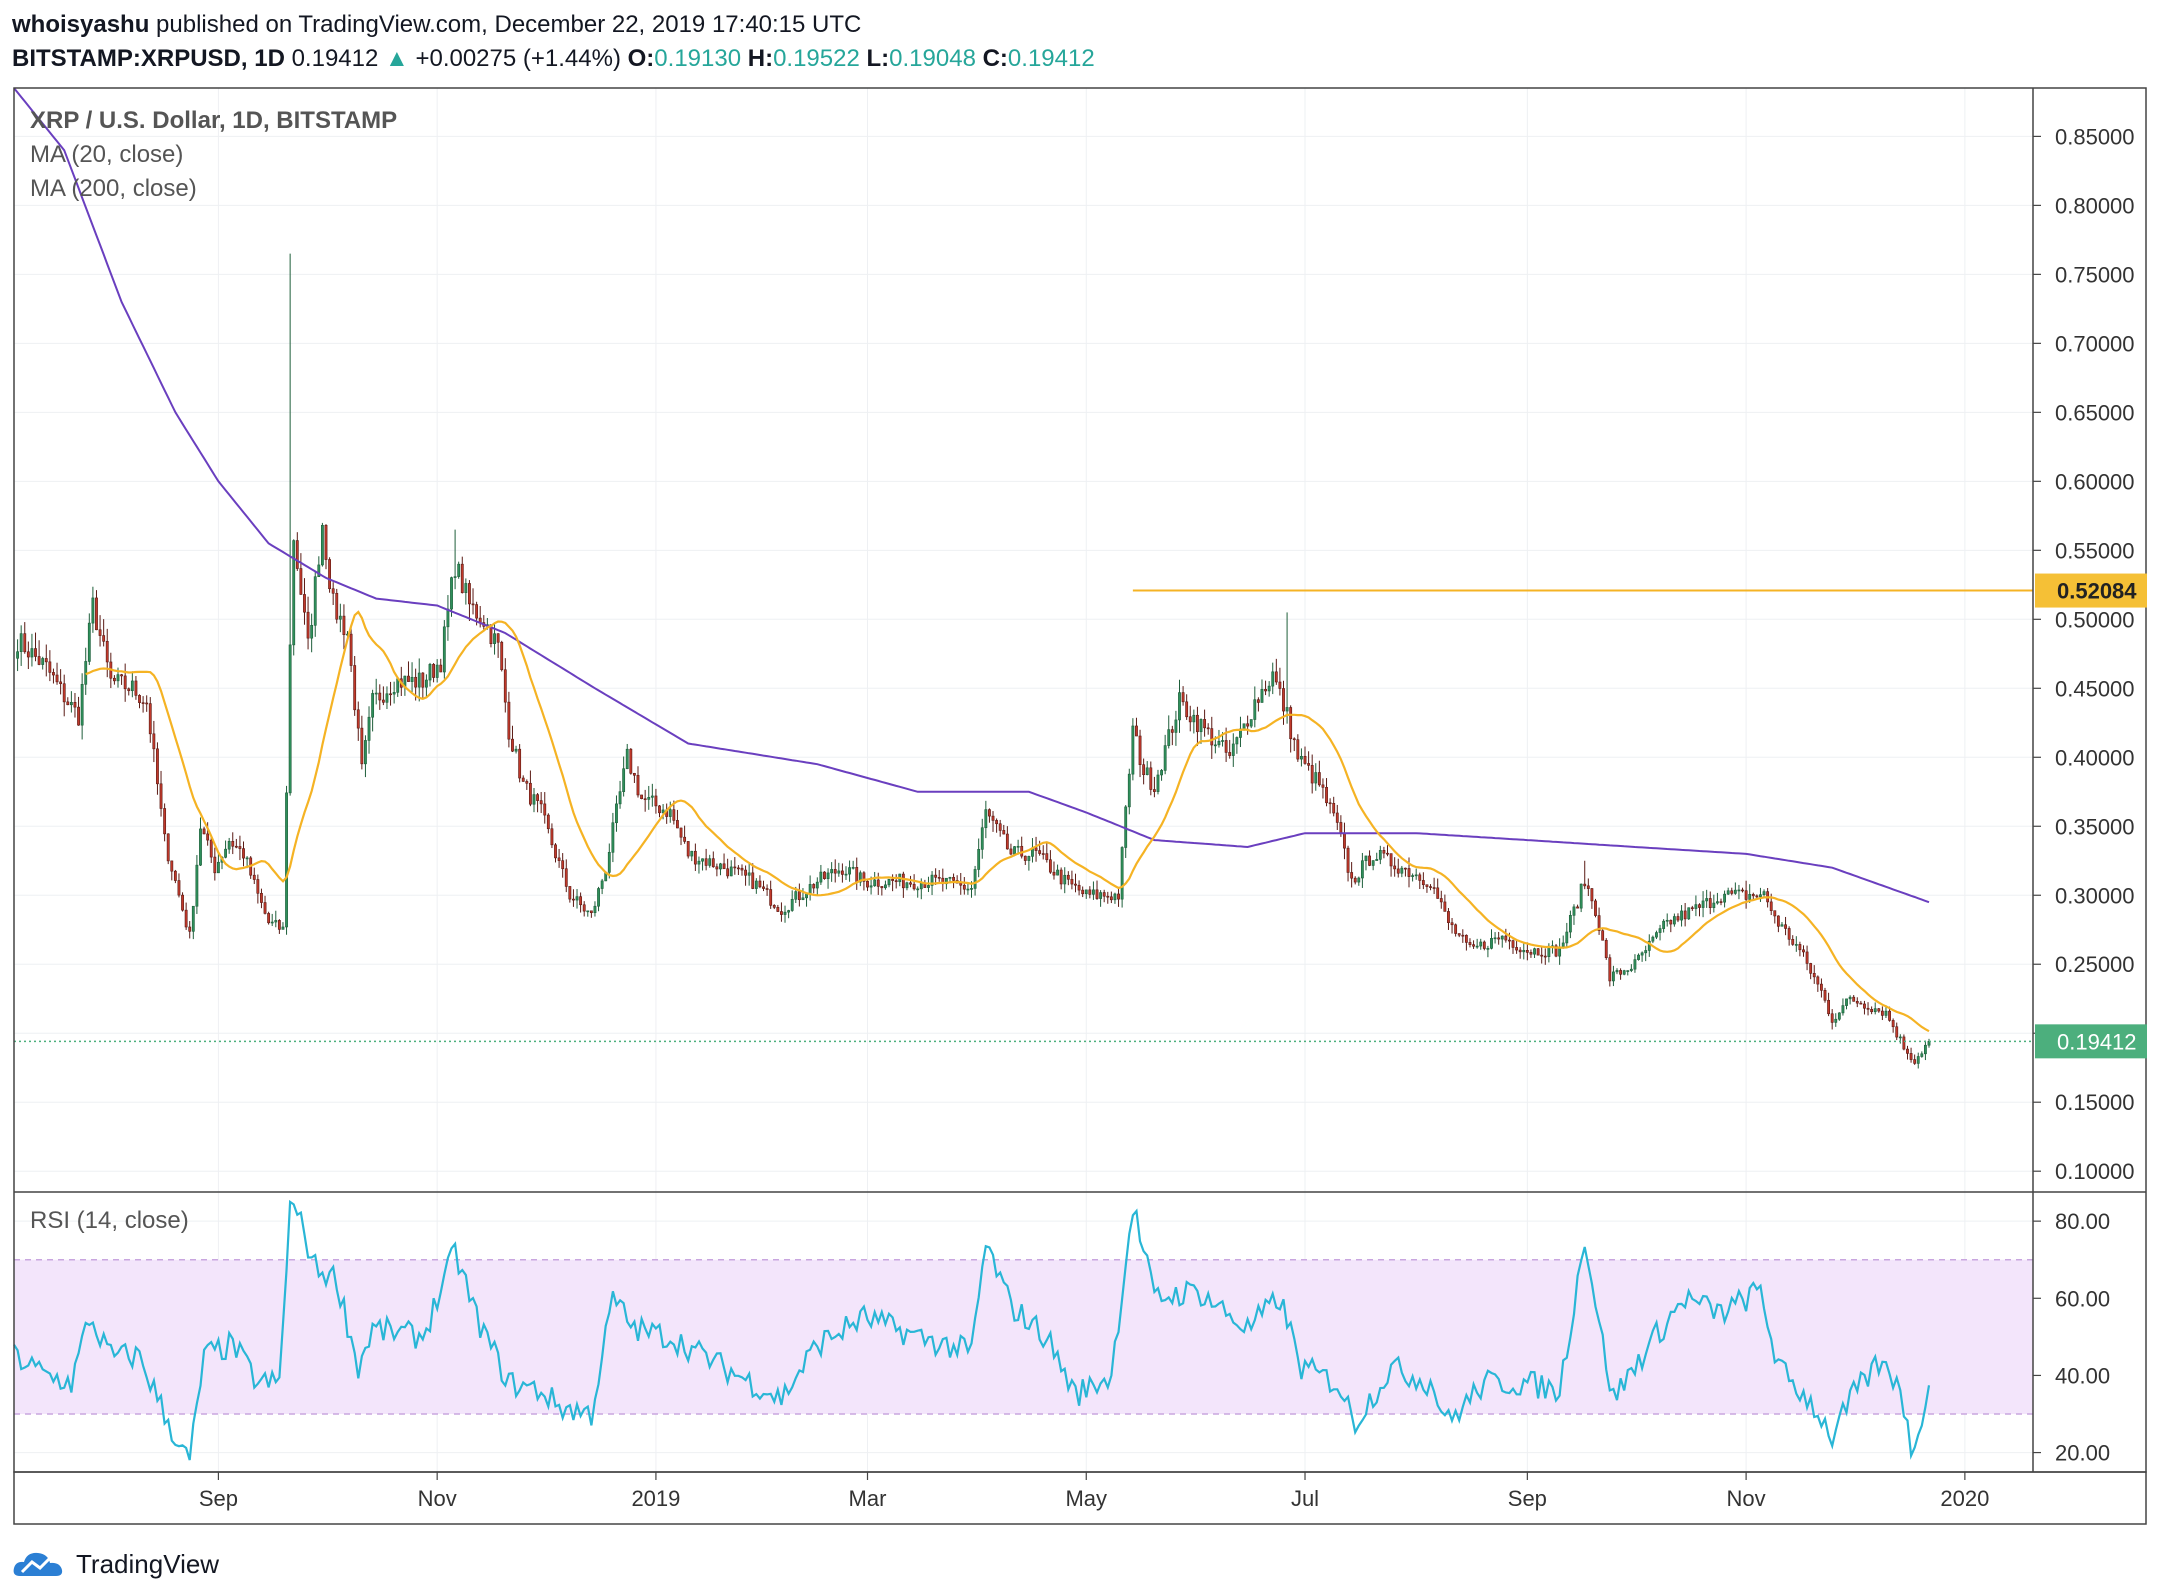 This screenshot has width=2160, height=1596. What do you see at coordinates (1527, 1498) in the screenshot?
I see `time-tick-label: Sep` at bounding box center [1527, 1498].